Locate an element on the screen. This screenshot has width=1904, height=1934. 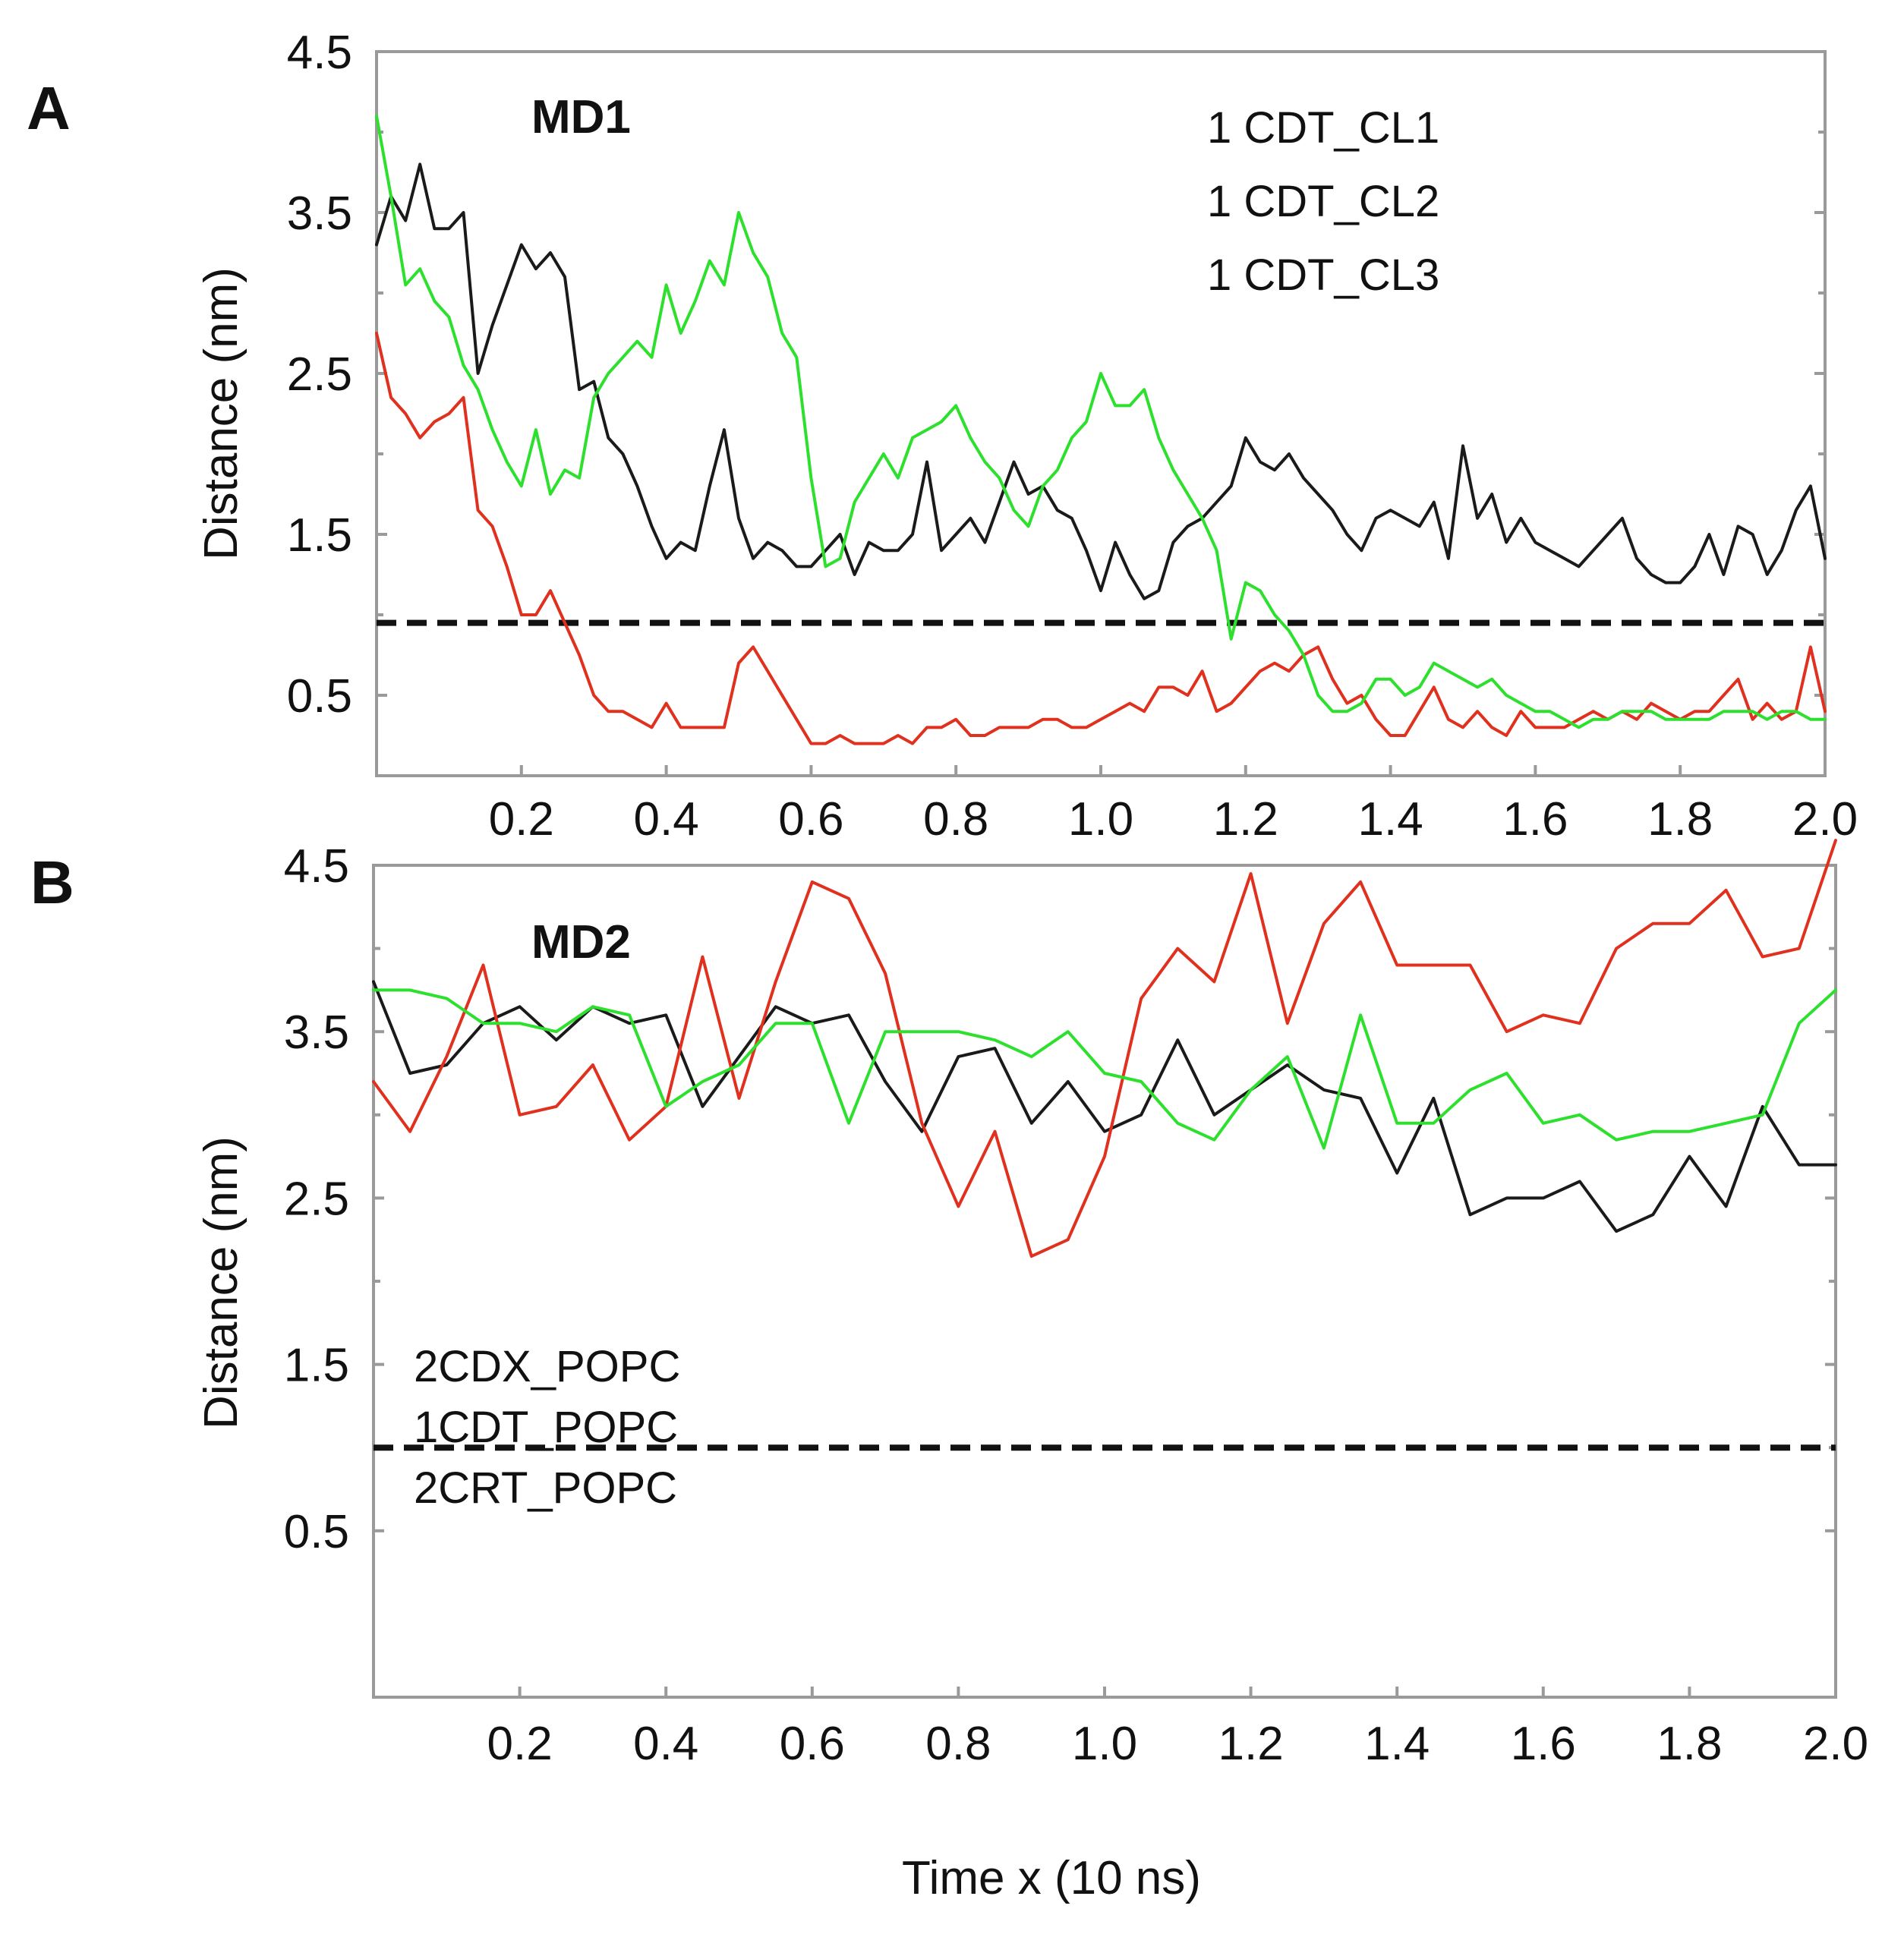
panel-a-xtick-label: 1.0 is located at coordinates (1100, 820).